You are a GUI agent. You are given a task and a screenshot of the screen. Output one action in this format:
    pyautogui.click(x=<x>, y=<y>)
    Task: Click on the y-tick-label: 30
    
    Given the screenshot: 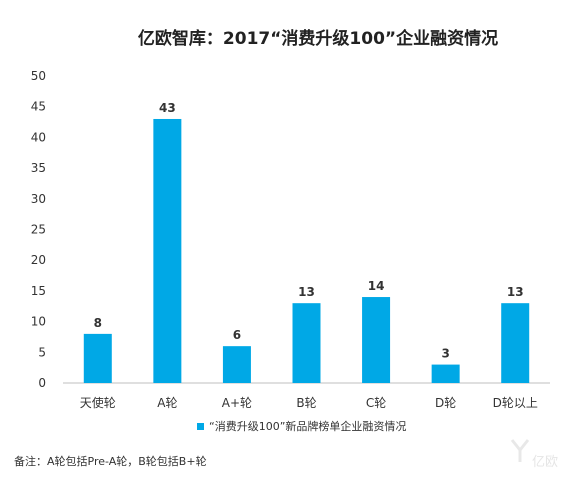 What is the action you would take?
    pyautogui.click(x=38, y=199)
    